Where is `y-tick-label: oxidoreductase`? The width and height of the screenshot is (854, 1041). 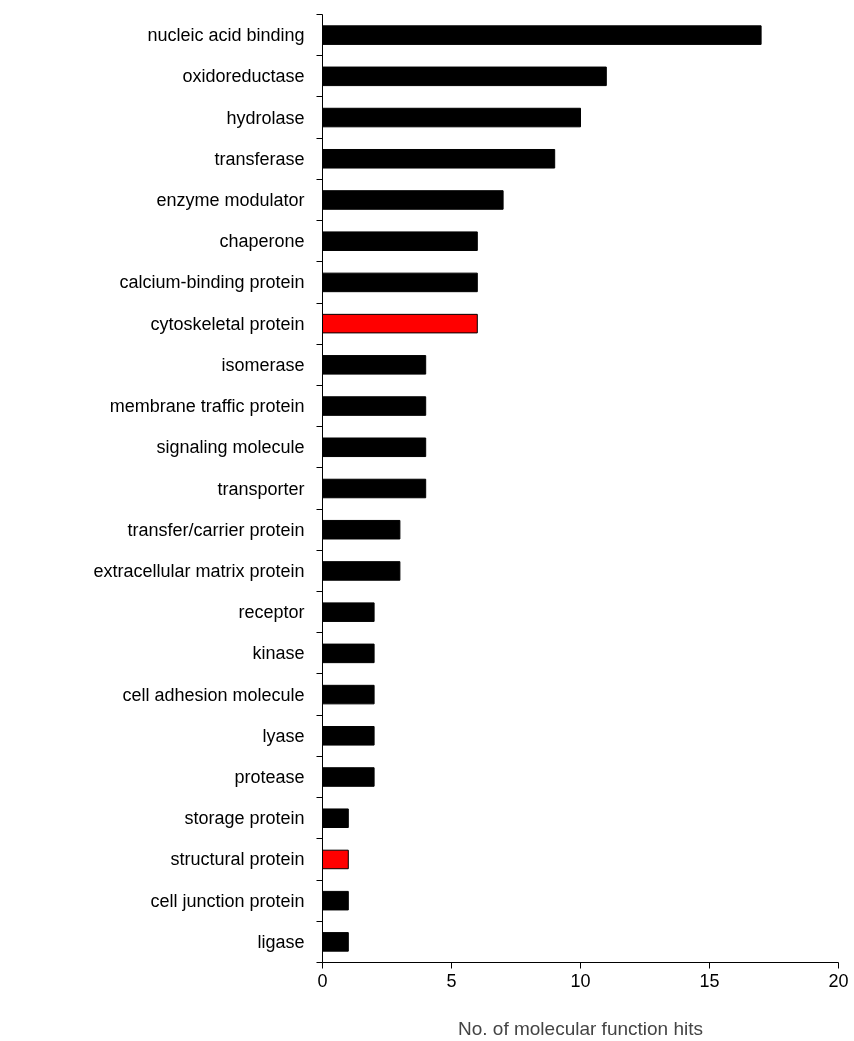 y-tick-label: oxidoreductase is located at coordinates (243, 76).